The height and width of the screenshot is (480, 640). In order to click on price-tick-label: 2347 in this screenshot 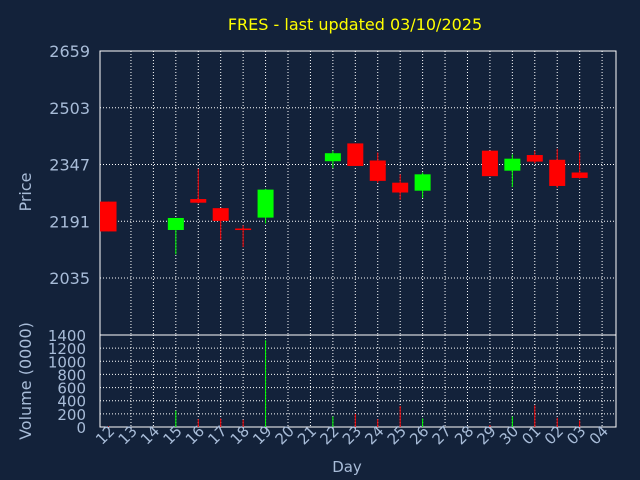, I will do `click(69, 165)`.